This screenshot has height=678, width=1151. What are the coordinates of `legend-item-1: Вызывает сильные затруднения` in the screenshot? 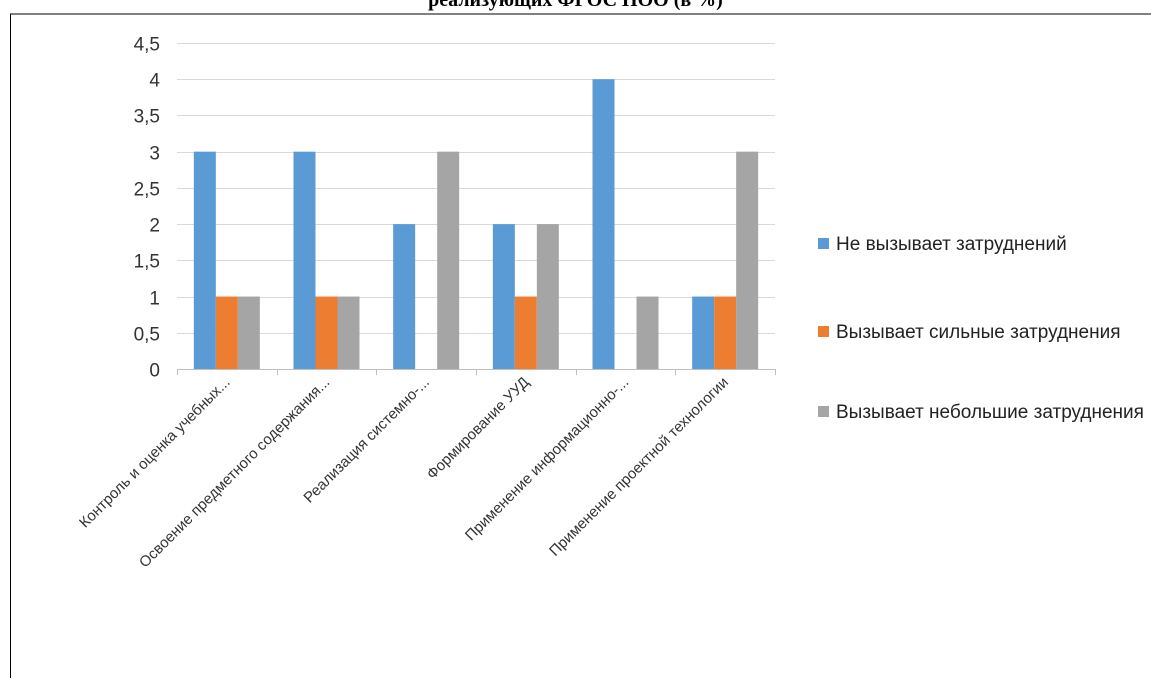 It's located at (982, 333).